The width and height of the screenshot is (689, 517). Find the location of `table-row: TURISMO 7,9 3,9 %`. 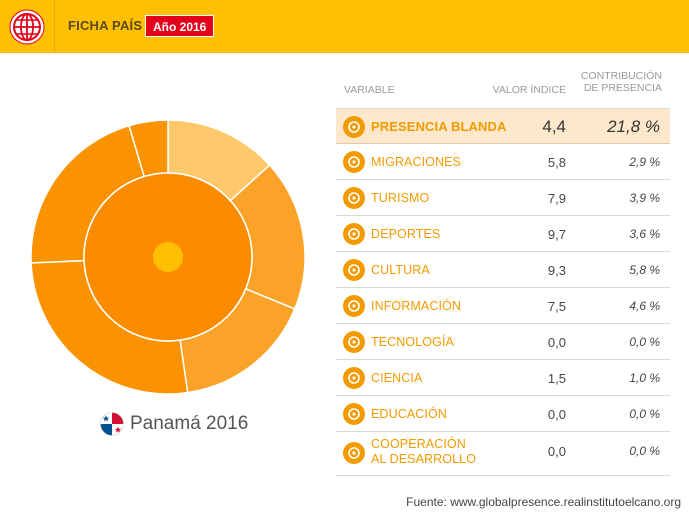

table-row: TURISMO 7,9 3,9 % is located at coordinates (503, 198).